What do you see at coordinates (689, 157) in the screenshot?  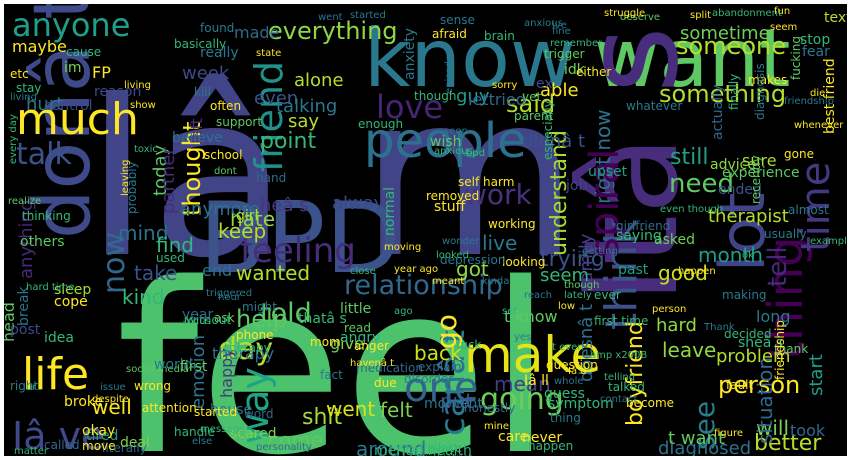 I see `word-still: still` at bounding box center [689, 157].